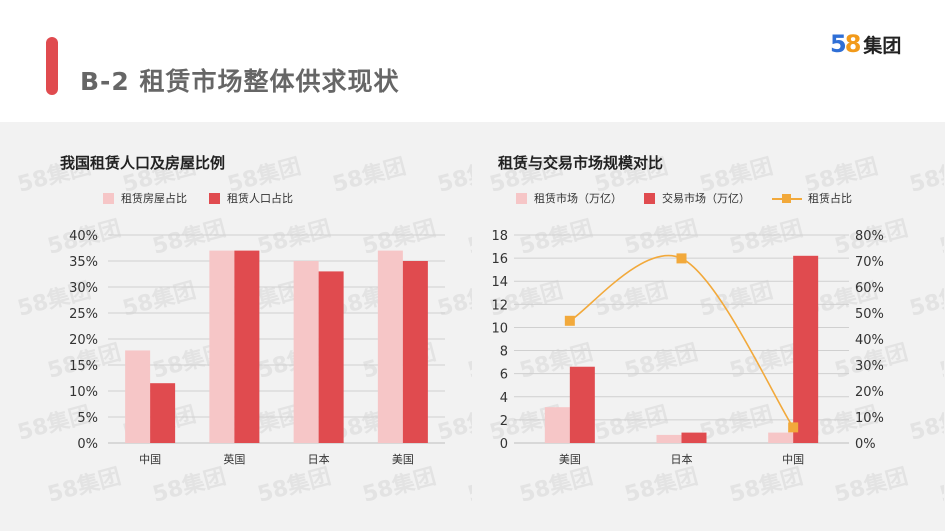 The image size is (945, 531). I want to click on legend-item-rental-ratio: 租赁占比, so click(812, 198).